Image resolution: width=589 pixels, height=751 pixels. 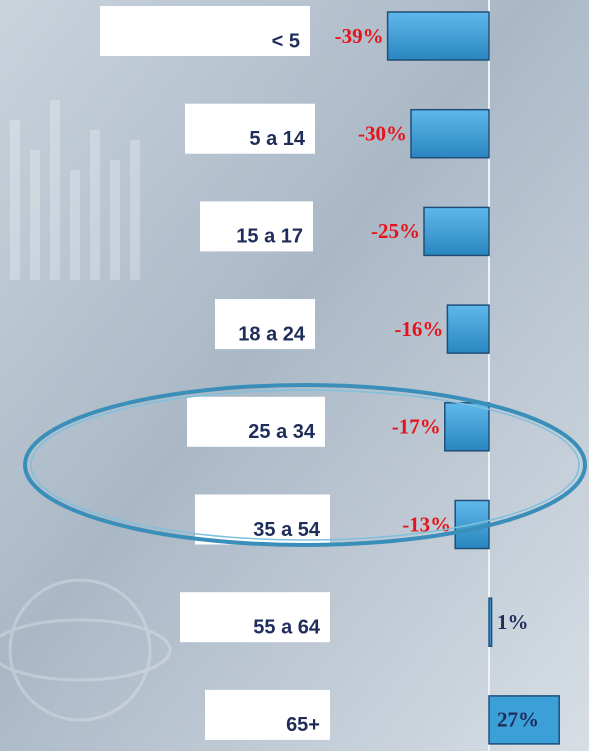 I want to click on value-label: 1%, so click(x=513, y=622).